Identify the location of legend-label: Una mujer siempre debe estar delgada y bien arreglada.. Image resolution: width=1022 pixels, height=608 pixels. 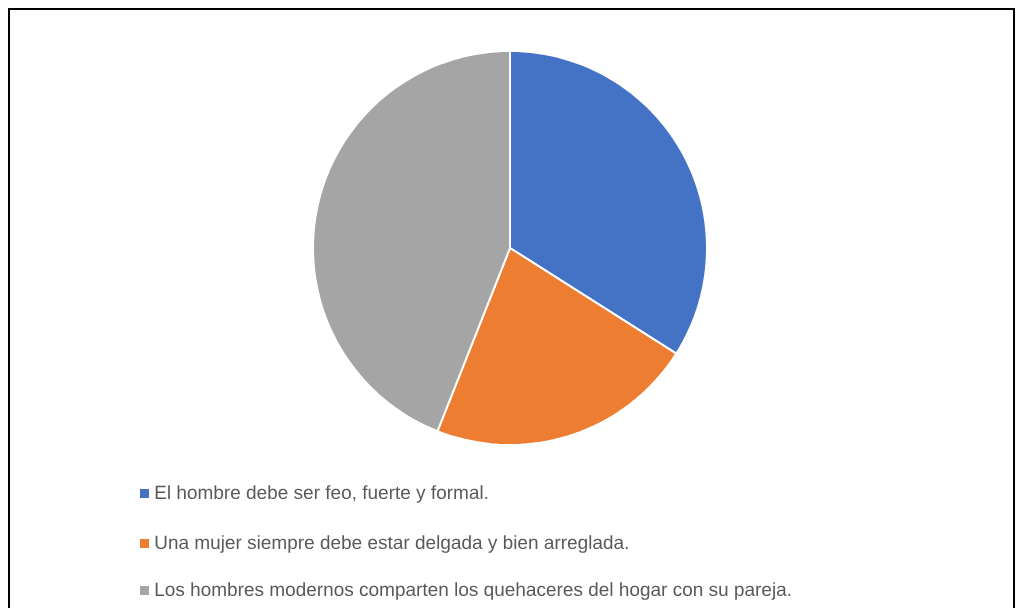
(391, 544).